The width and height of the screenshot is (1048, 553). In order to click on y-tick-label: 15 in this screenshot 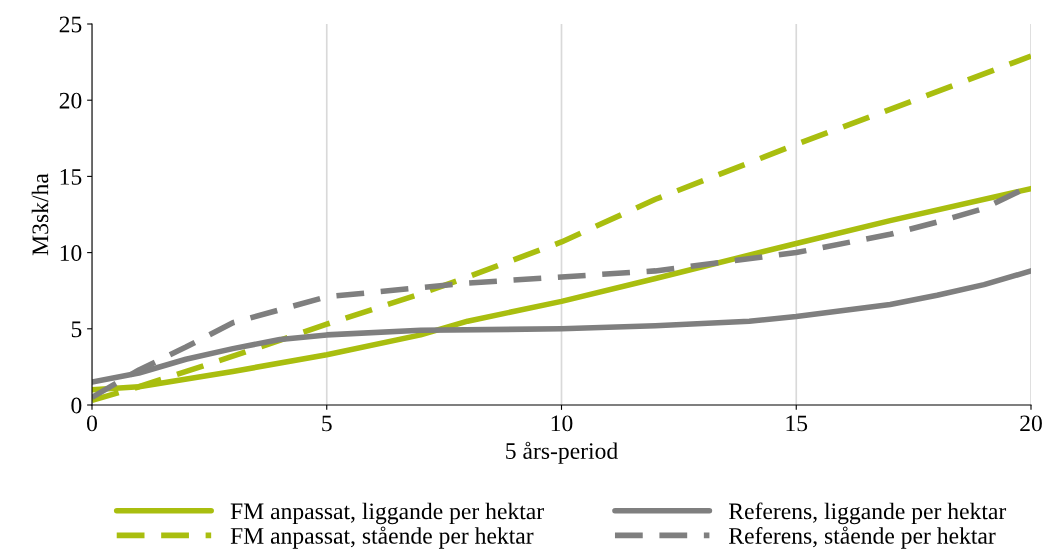, I will do `click(71, 177)`.